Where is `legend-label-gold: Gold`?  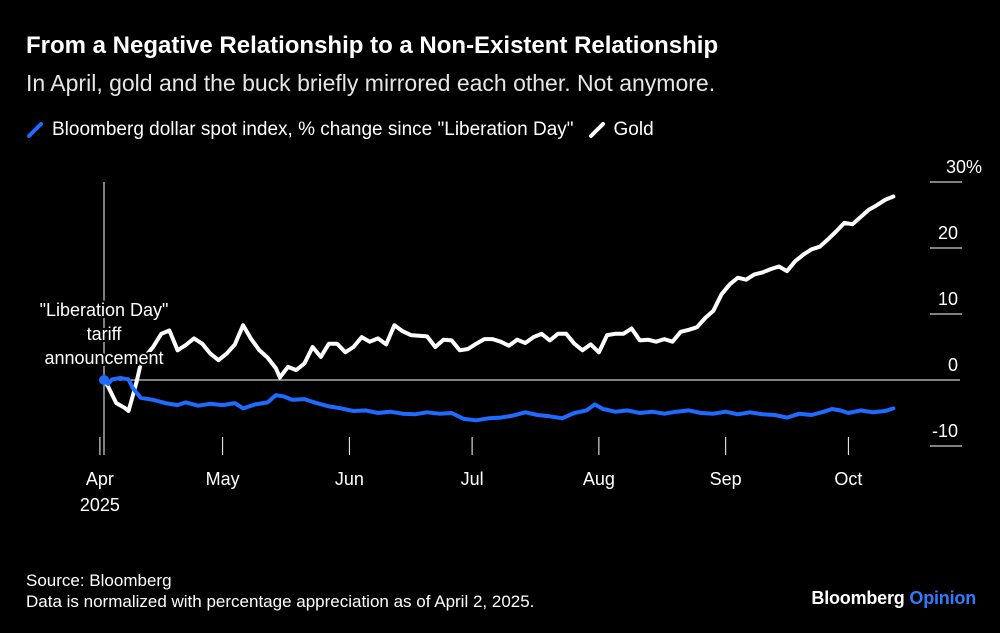
legend-label-gold: Gold is located at coordinates (633, 129).